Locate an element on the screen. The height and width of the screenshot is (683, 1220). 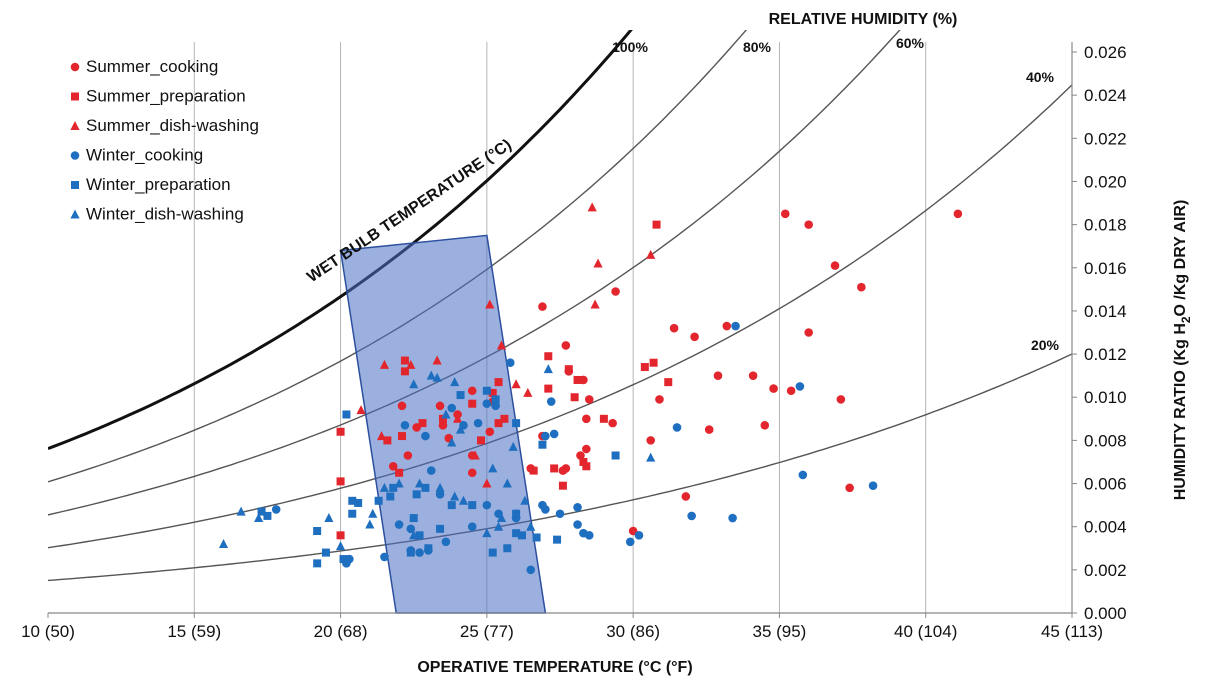
legend-item: Winter_preparation is located at coordinates (151, 184).